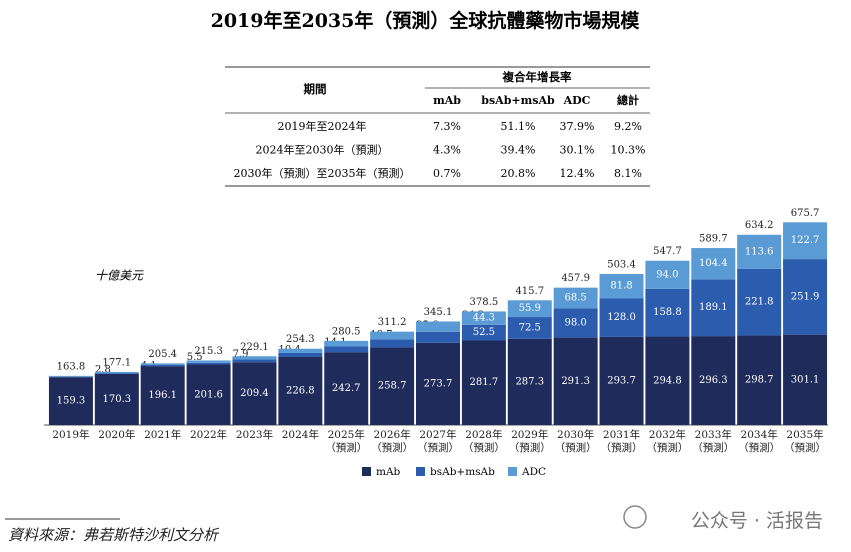  Describe the element at coordinates (322, 150) in the screenshot. I see `table-cell: 2024年至2030年（預測）` at that location.